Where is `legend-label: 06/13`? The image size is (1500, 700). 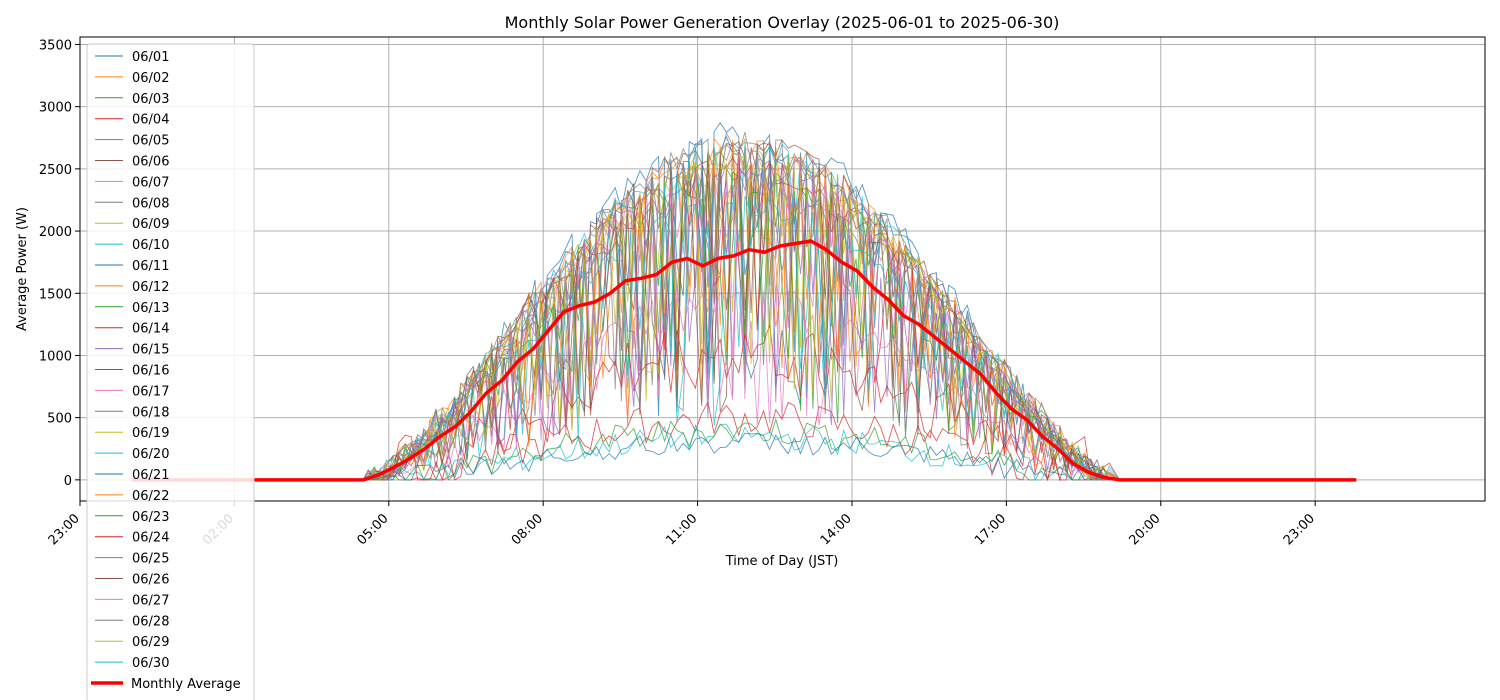
legend-label: 06/13 is located at coordinates (150, 308).